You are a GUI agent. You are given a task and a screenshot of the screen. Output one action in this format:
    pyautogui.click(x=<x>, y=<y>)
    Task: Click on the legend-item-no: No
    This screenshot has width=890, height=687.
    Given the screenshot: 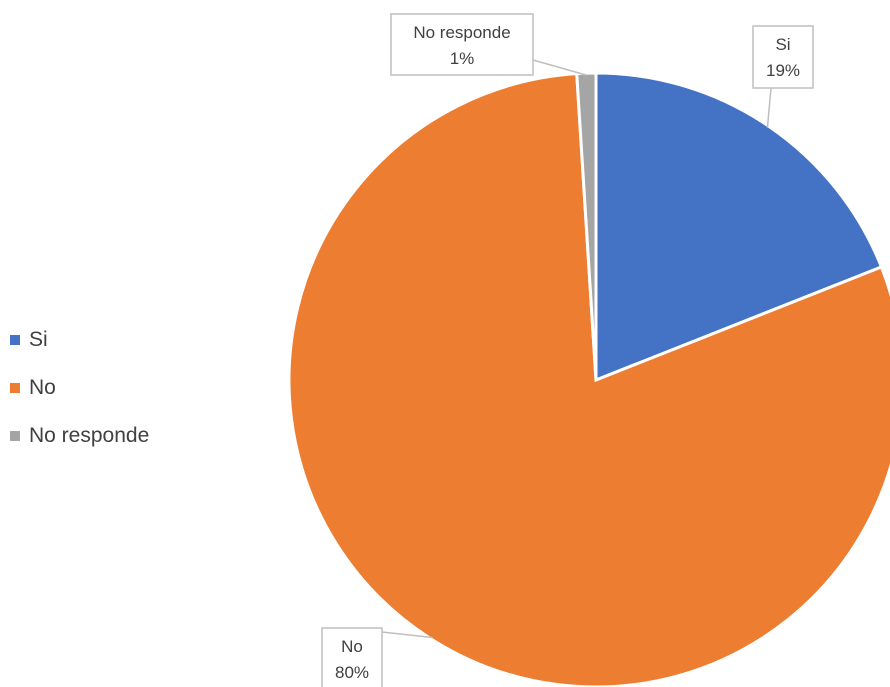 What is the action you would take?
    pyautogui.click(x=79, y=388)
    